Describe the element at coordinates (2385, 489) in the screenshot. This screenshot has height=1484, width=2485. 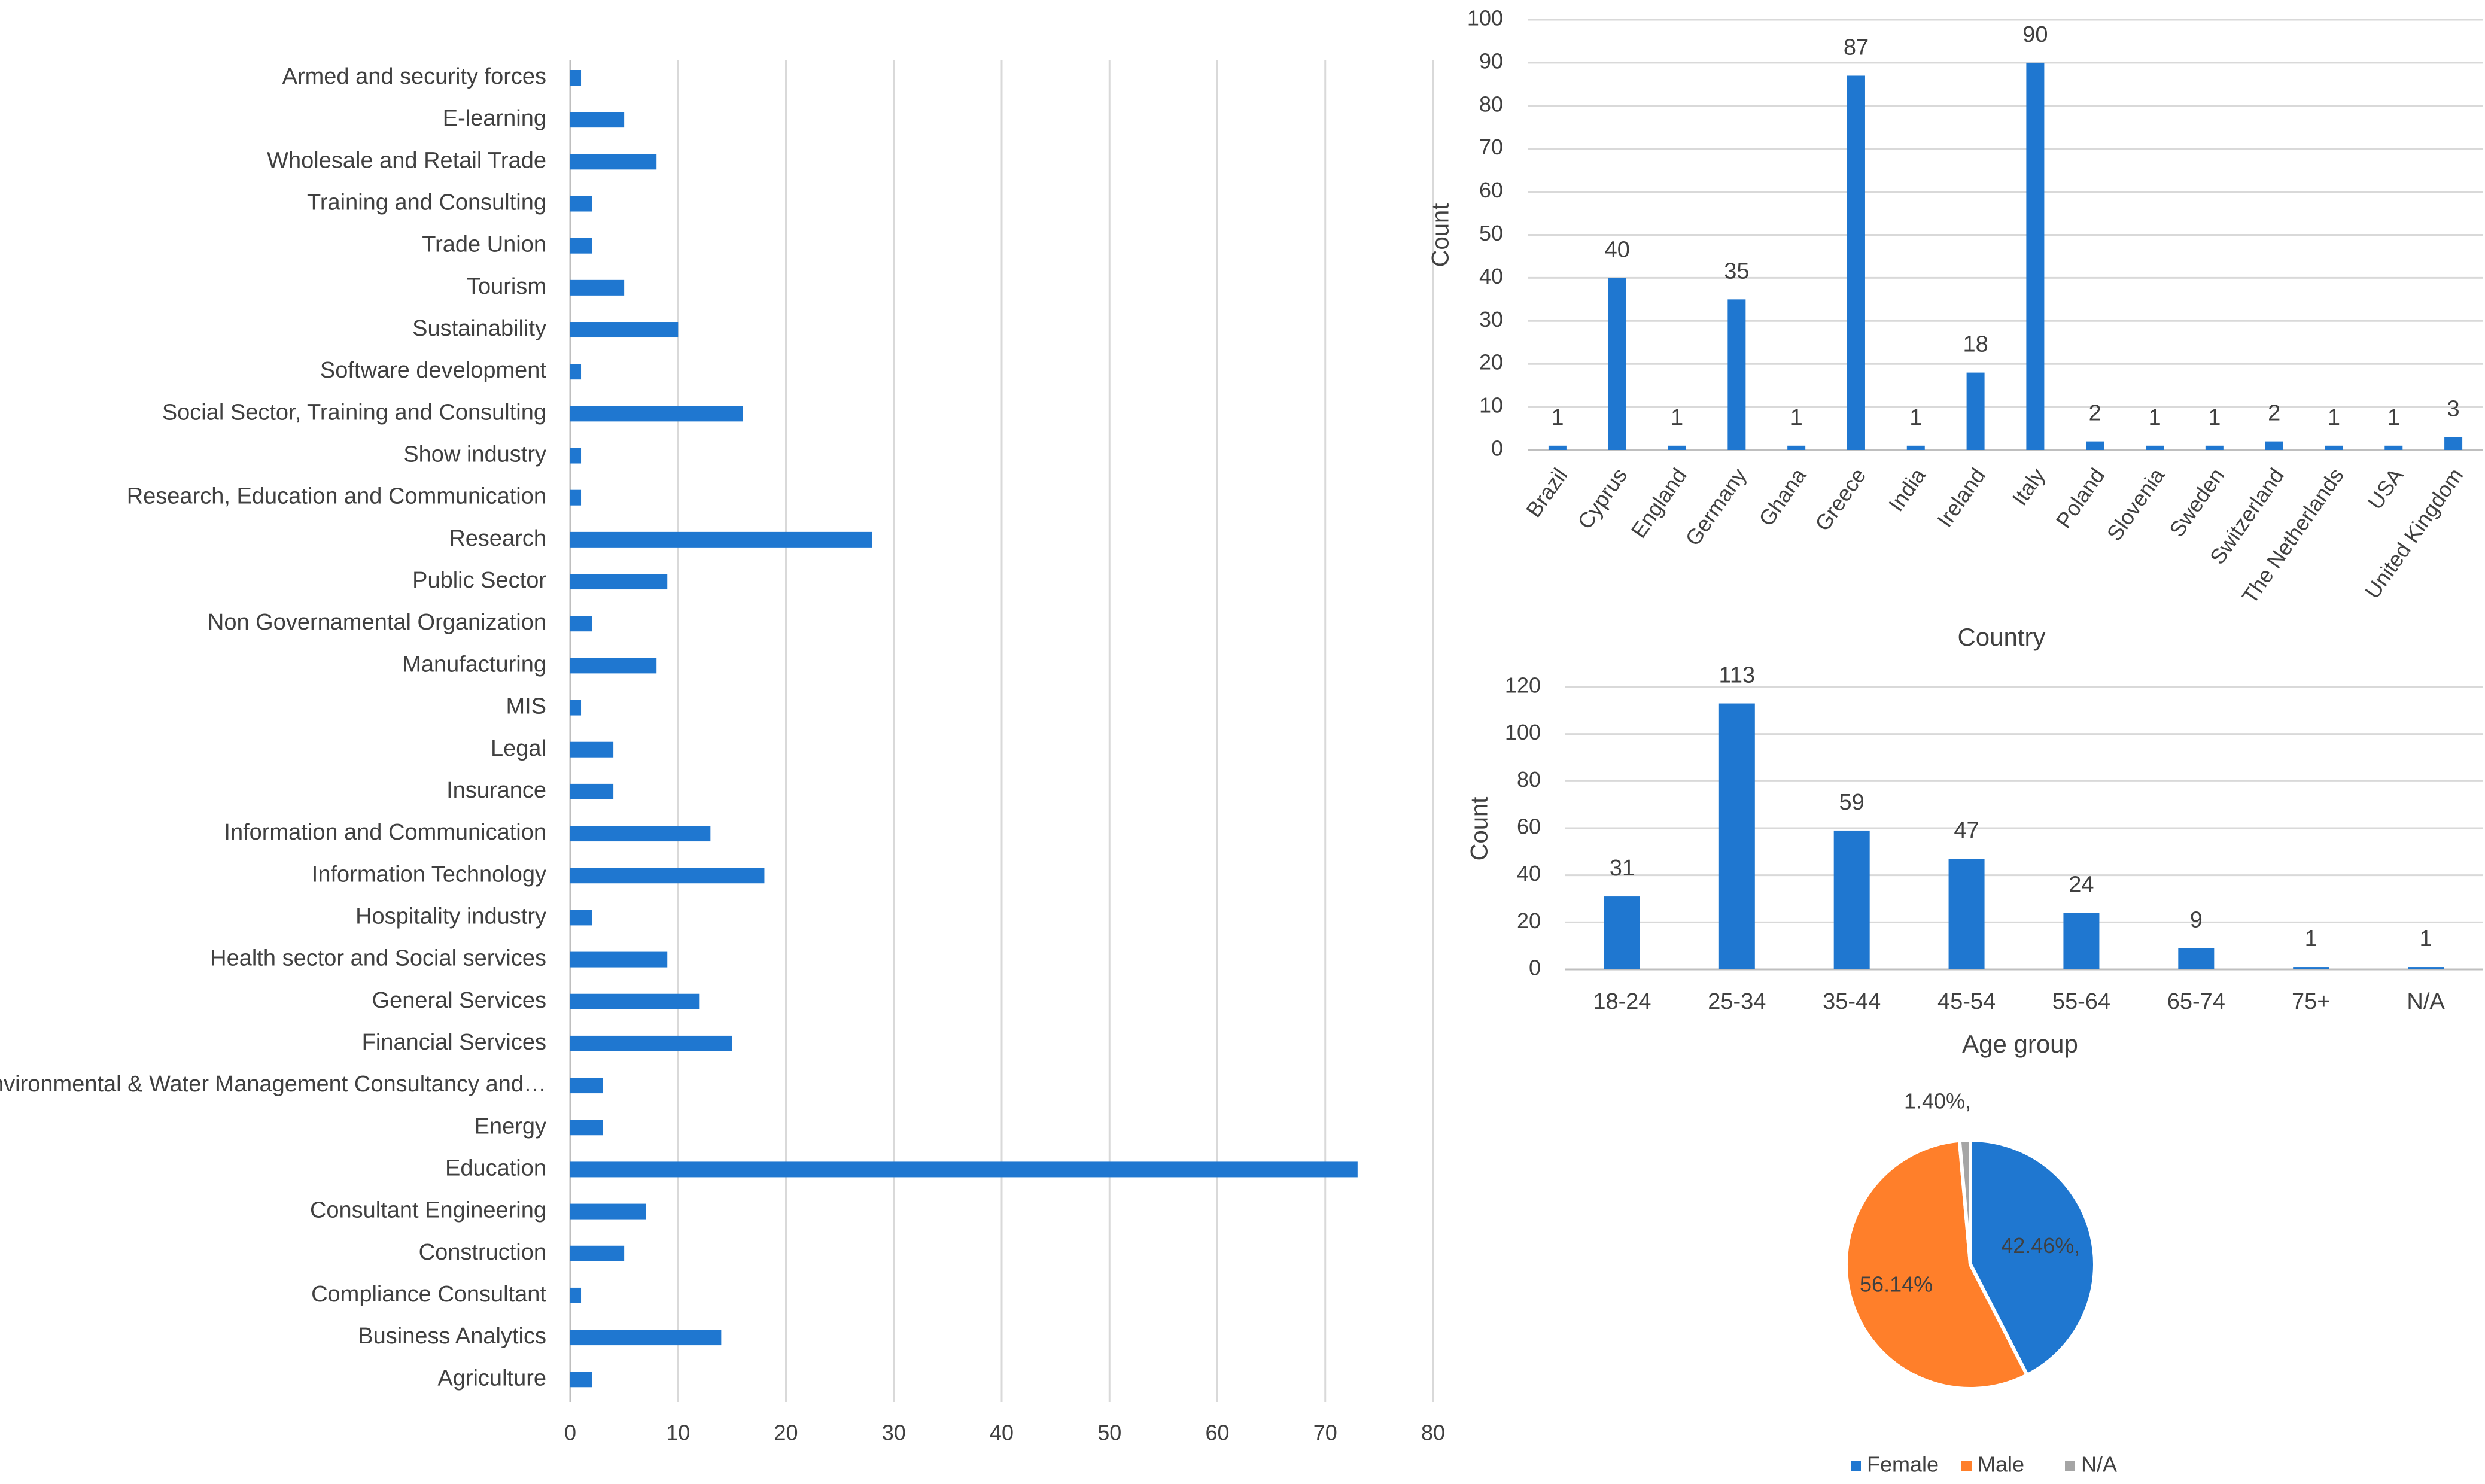
I see `country-category-label: USA` at that location.